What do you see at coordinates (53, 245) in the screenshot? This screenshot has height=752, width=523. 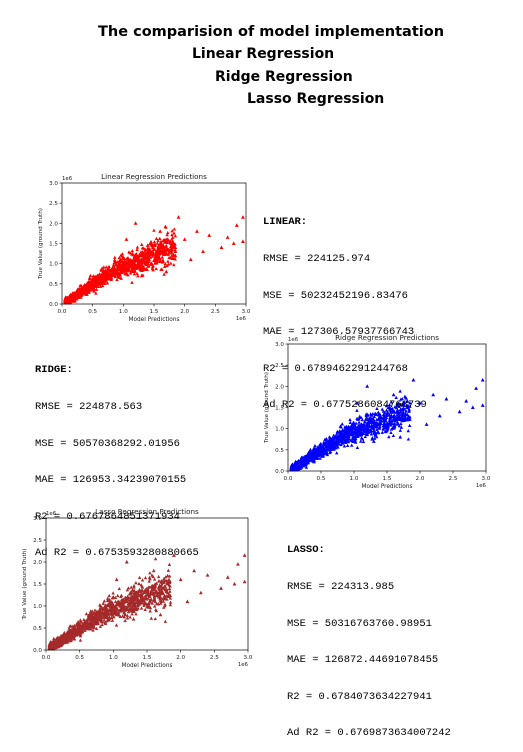 I see `y-tick-label: 1.5` at bounding box center [53, 245].